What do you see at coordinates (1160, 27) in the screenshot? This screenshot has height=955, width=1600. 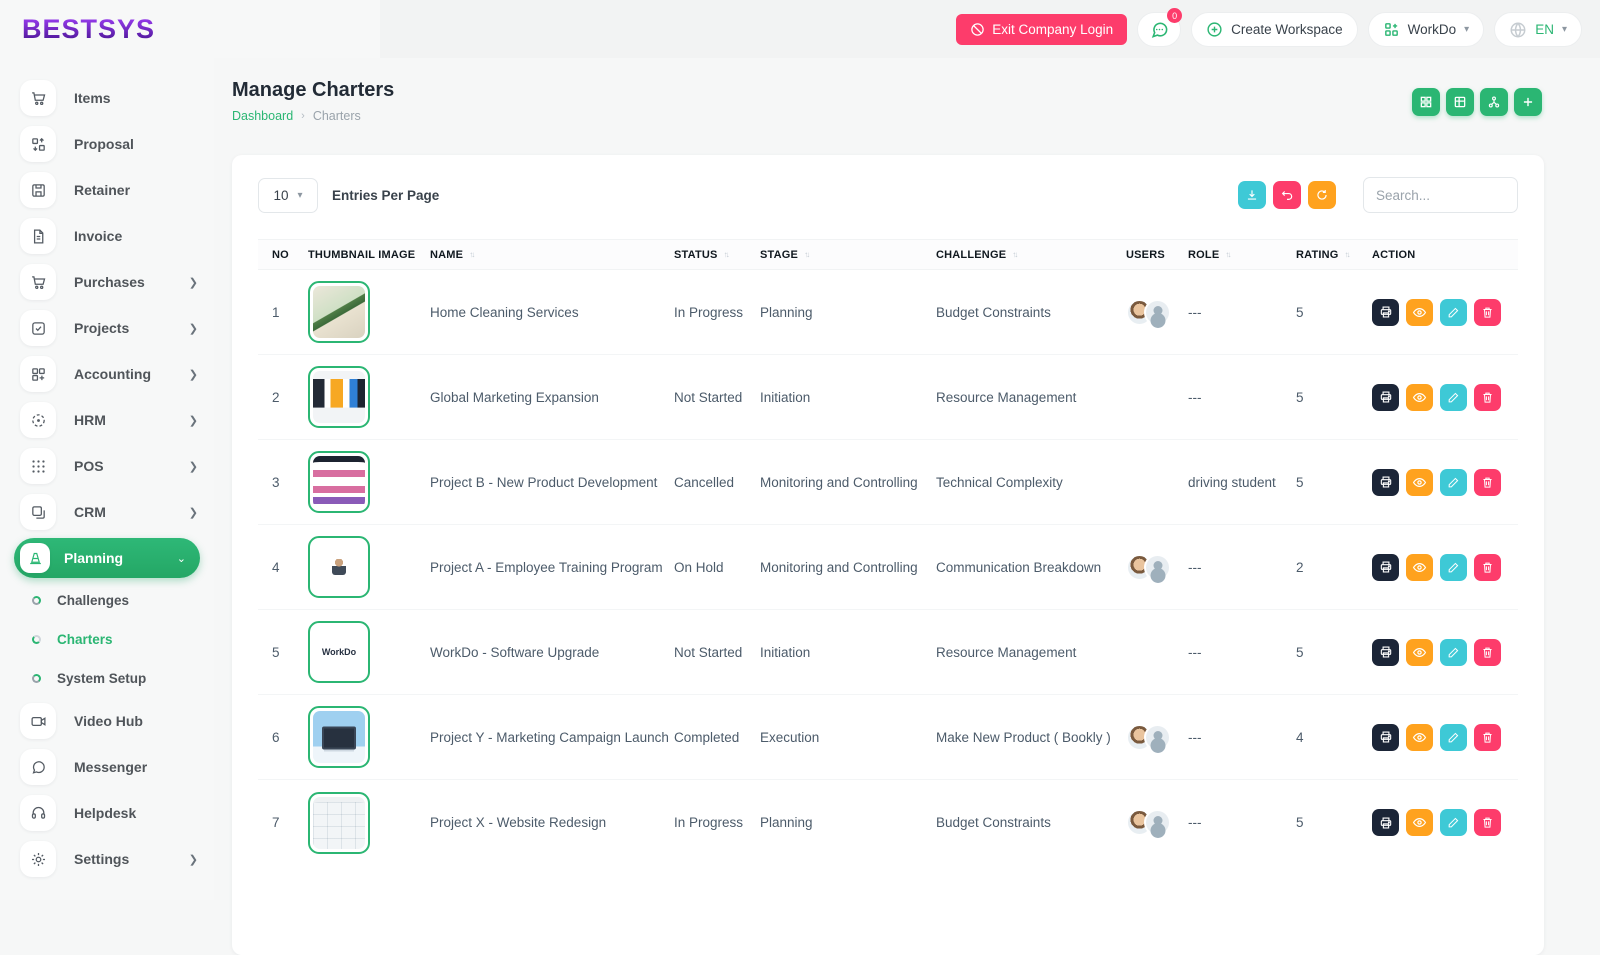 I see `messages-button: 0` at bounding box center [1160, 27].